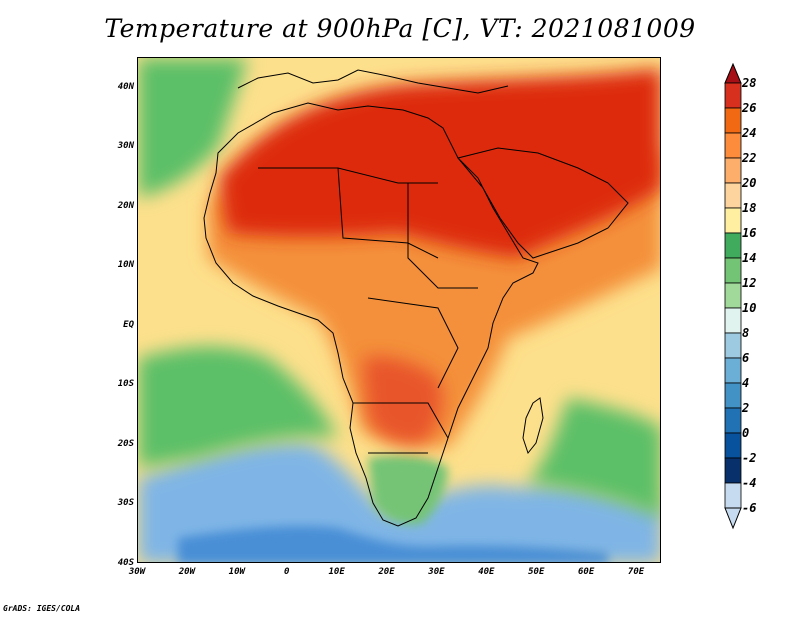  Describe the element at coordinates (128, 324) in the screenshot. I see `lat-tick-label: EQ` at that location.